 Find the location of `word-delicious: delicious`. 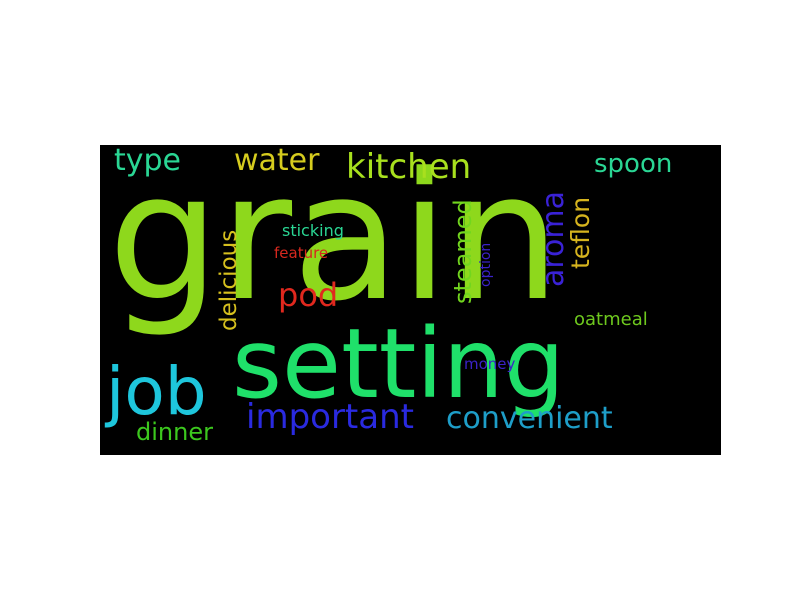

word-delicious: delicious is located at coordinates (229, 280).